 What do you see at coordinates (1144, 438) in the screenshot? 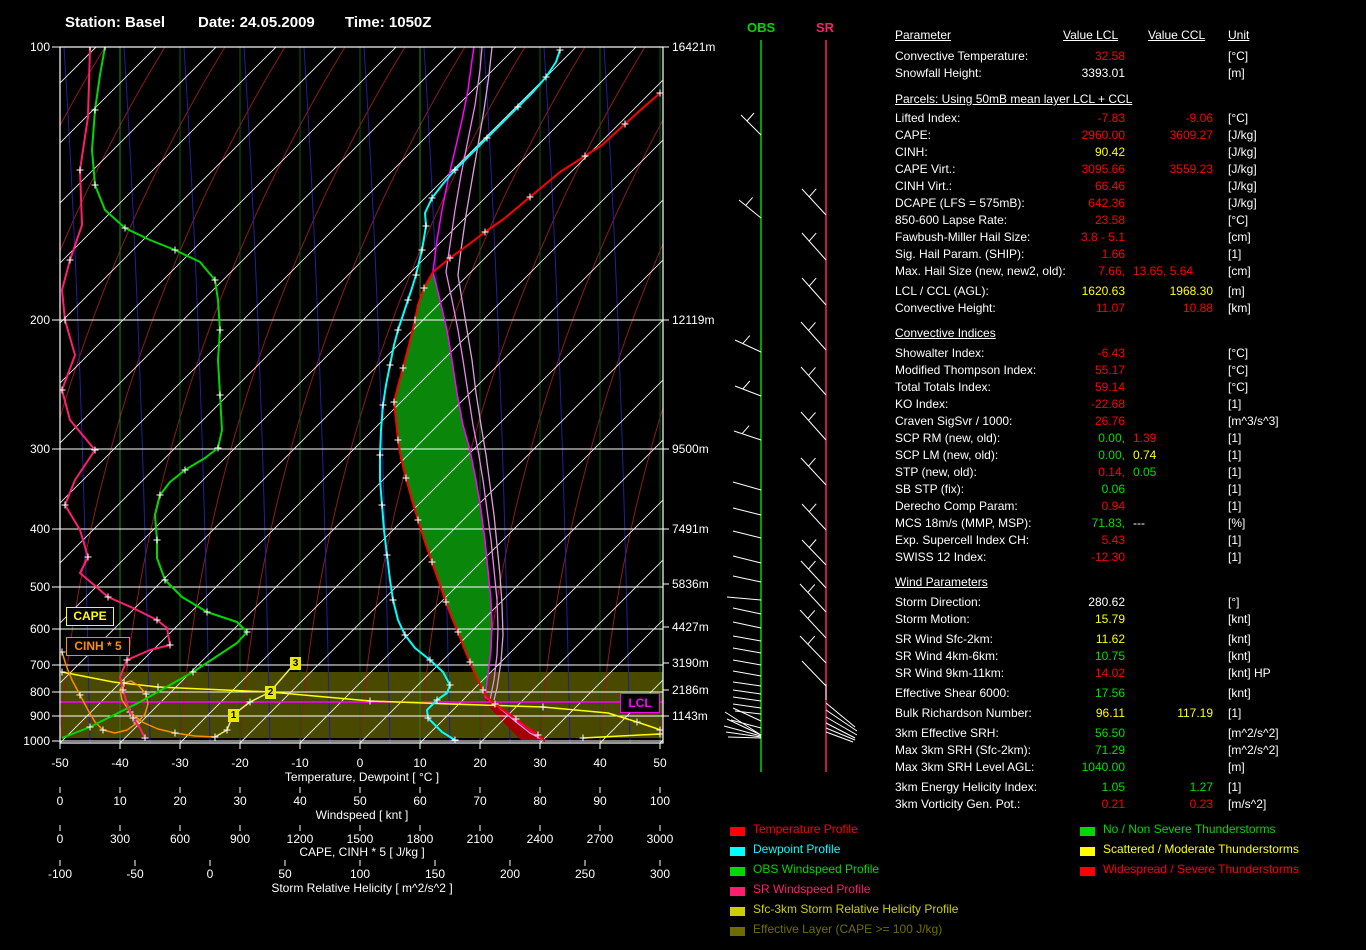
I see `param-value-extra: 1.39` at bounding box center [1144, 438].